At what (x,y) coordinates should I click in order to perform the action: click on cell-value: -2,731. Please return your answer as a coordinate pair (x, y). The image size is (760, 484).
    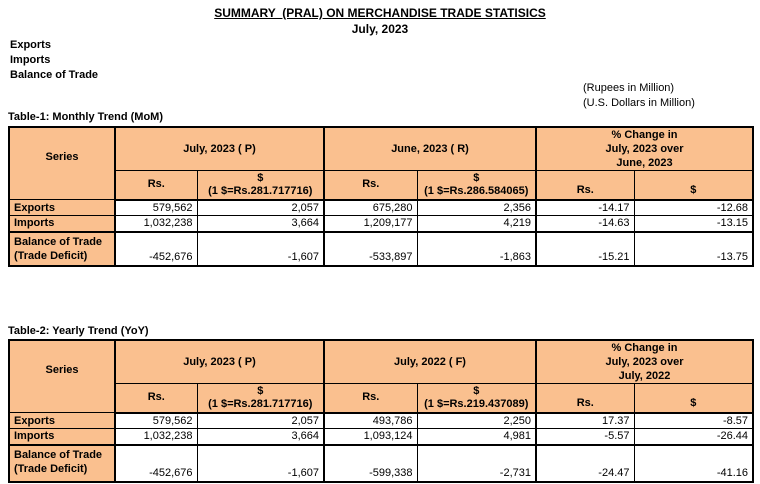
    Looking at the image, I should click on (476, 462).